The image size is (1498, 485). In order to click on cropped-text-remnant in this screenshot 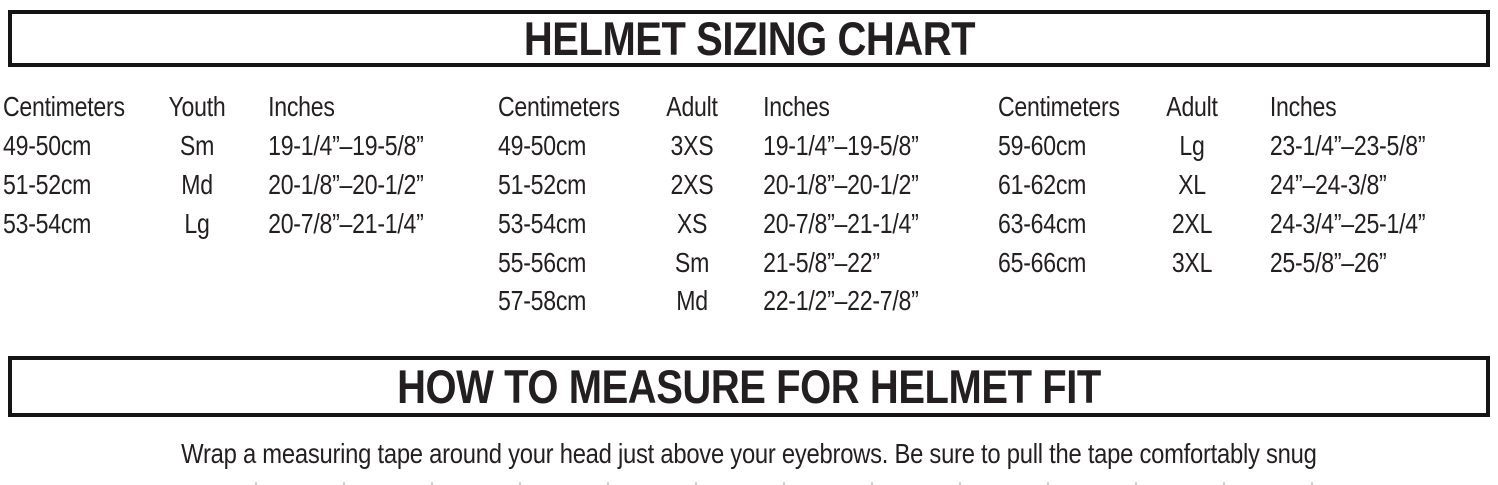, I will do `click(815, 483)`.